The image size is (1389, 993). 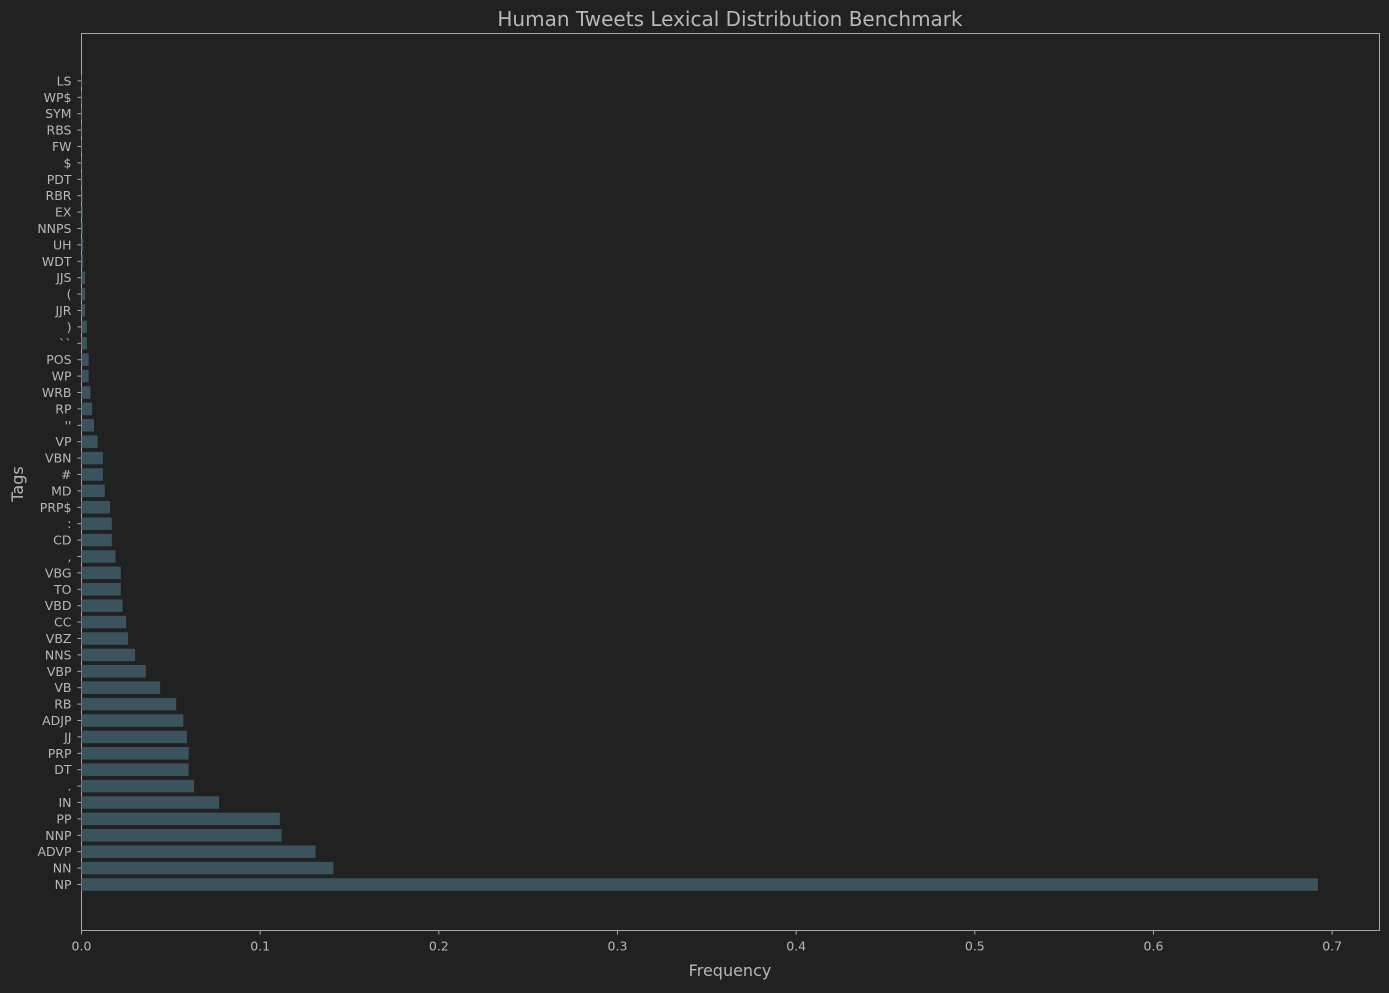 I want to click on y-tick-label: NNPS, so click(x=54, y=228).